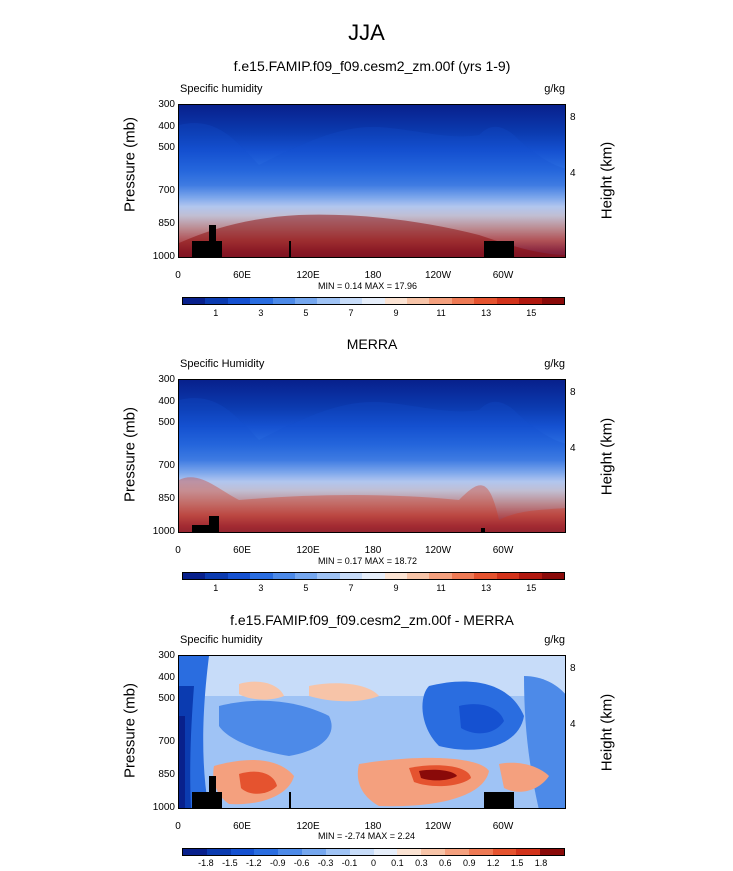 The image size is (733, 871). Describe the element at coordinates (206, 863) in the screenshot. I see `colorbar-tick-label: -1.8` at that location.